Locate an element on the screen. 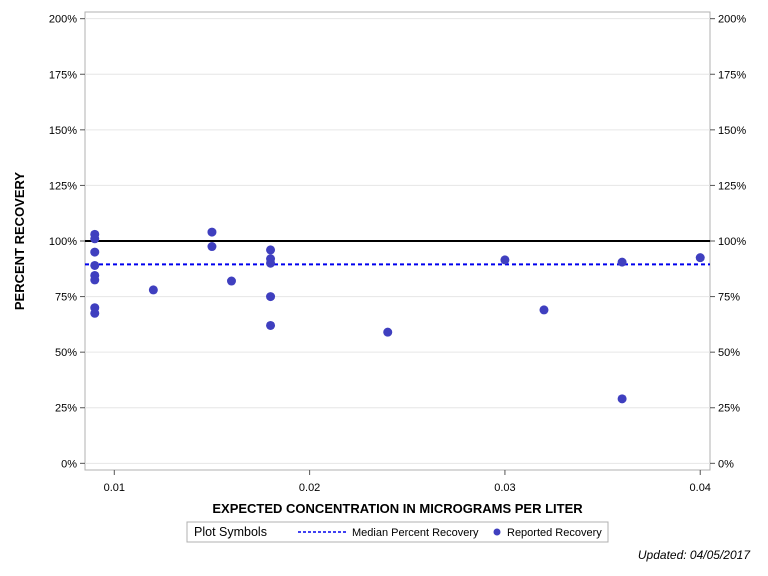 The width and height of the screenshot is (768, 576). y-tick-label-right: 125% is located at coordinates (732, 186).